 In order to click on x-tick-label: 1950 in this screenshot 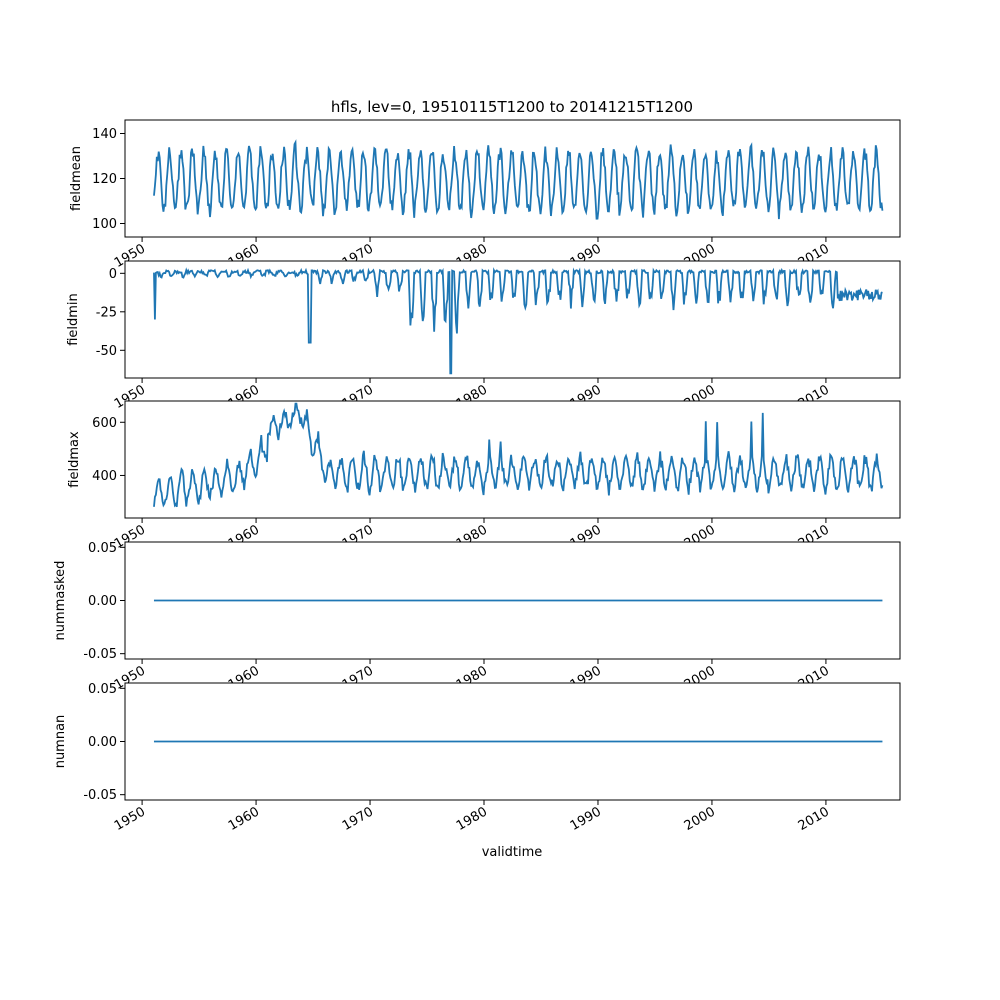, I will do `click(130, 819)`.